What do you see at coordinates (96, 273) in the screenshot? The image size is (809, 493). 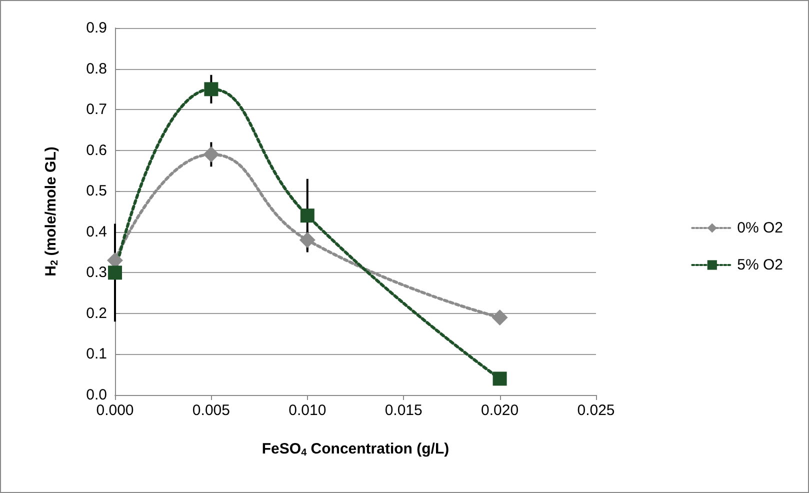 I see `y-tick-label: 0.3` at bounding box center [96, 273].